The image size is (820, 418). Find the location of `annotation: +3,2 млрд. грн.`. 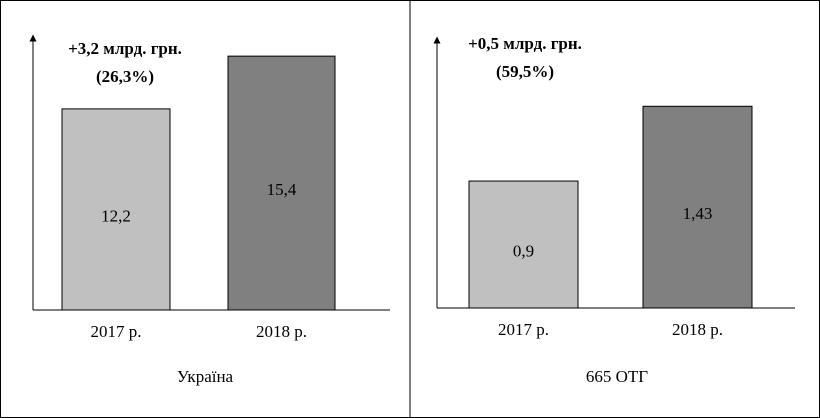

annotation: +3,2 млрд. грн. is located at coordinates (125, 48).